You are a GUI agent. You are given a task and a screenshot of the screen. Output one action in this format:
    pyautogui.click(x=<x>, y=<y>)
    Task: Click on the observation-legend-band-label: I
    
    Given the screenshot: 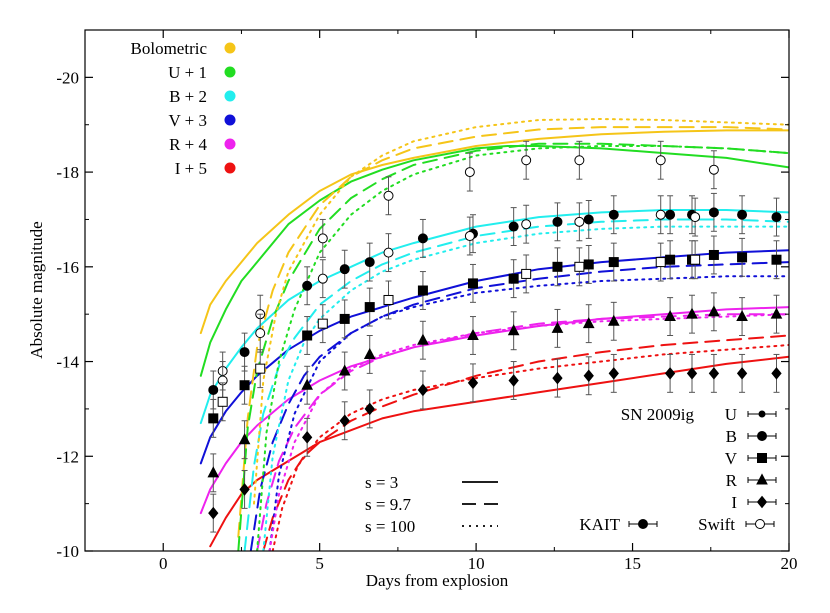 What is the action you would take?
    pyautogui.click(x=734, y=502)
    